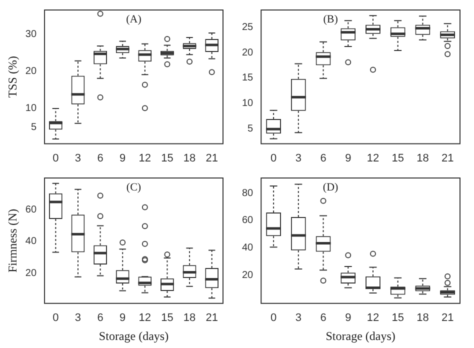  Describe the element at coordinates (12, 77) in the screenshot. I see `y-axis-title: TSS (%)` at that location.